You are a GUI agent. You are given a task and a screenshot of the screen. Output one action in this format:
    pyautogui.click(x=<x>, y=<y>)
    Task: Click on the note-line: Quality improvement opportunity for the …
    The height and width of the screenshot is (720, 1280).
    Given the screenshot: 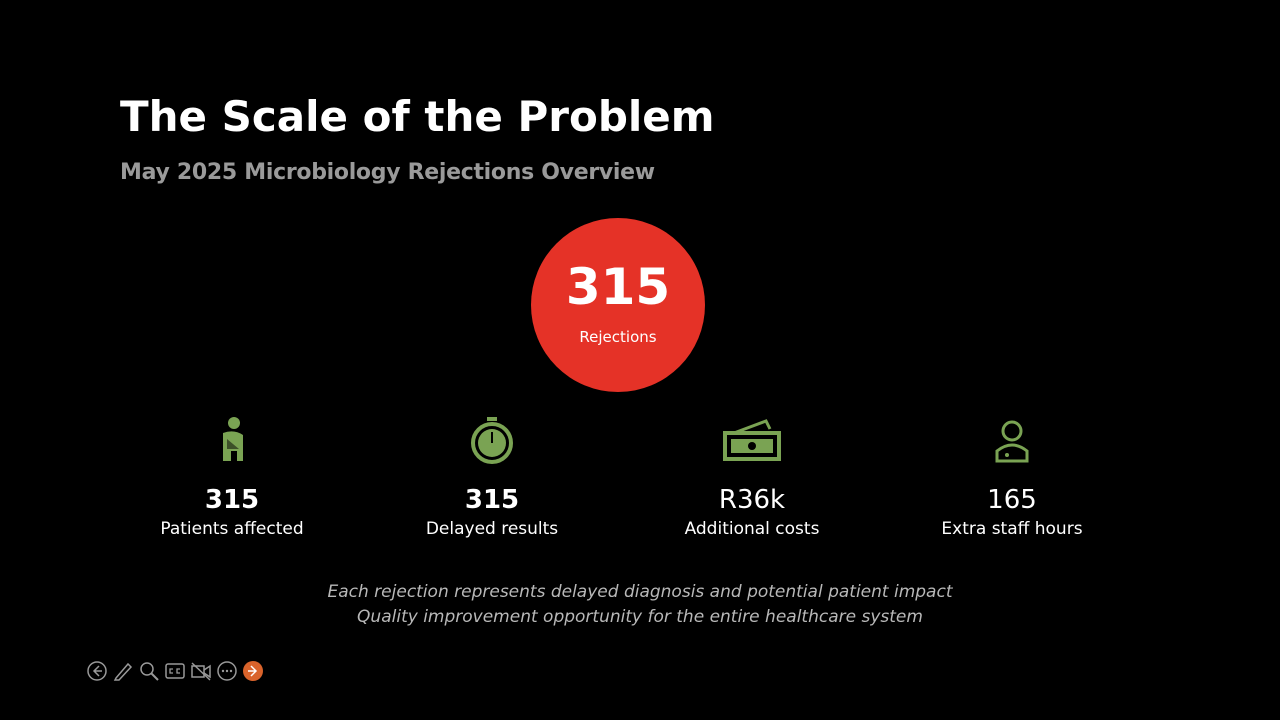 What is the action you would take?
    pyautogui.click(x=640, y=617)
    